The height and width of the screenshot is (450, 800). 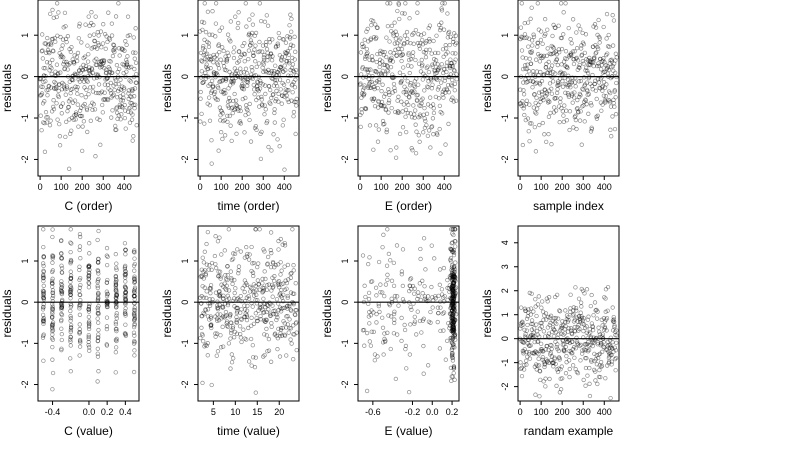 I want to click on plot-frame, so click(x=248, y=88).